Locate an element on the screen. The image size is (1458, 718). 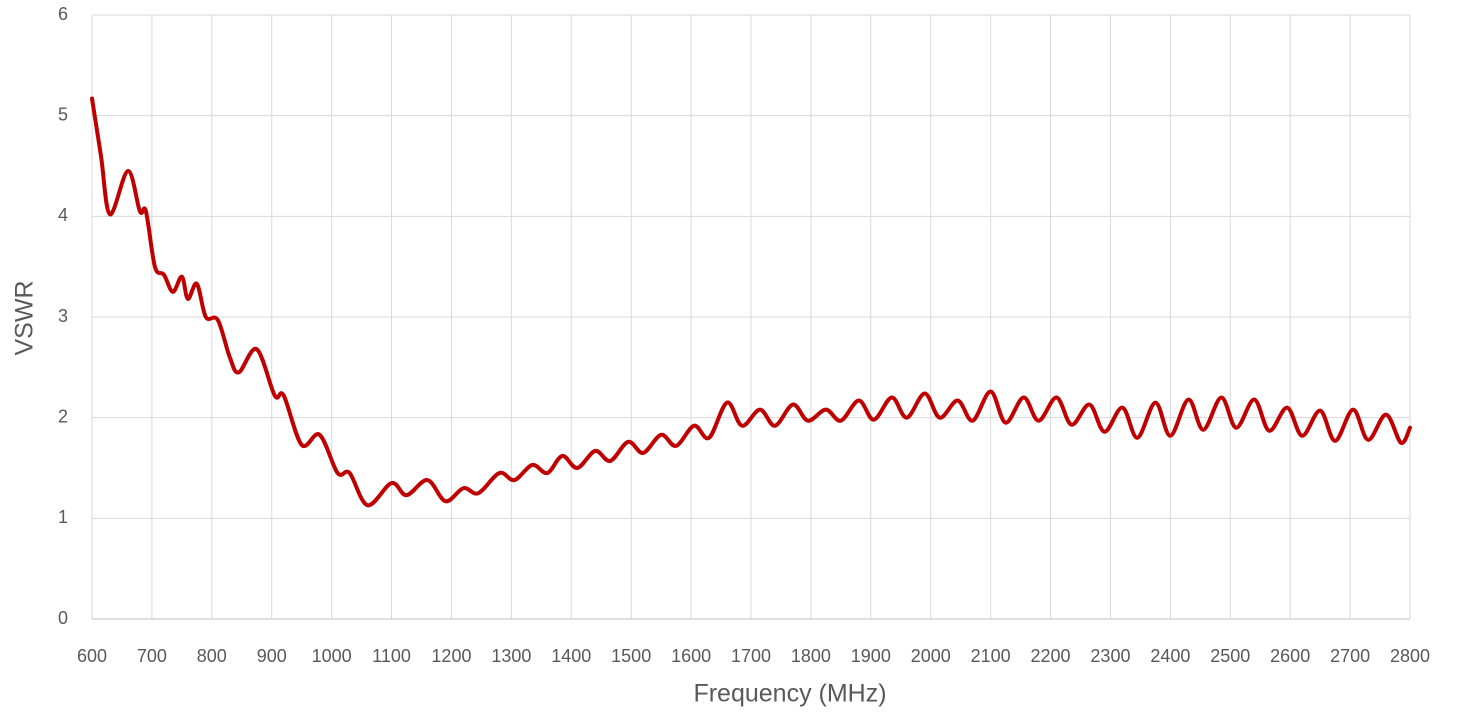
x-tick-label: 1900 is located at coordinates (871, 656).